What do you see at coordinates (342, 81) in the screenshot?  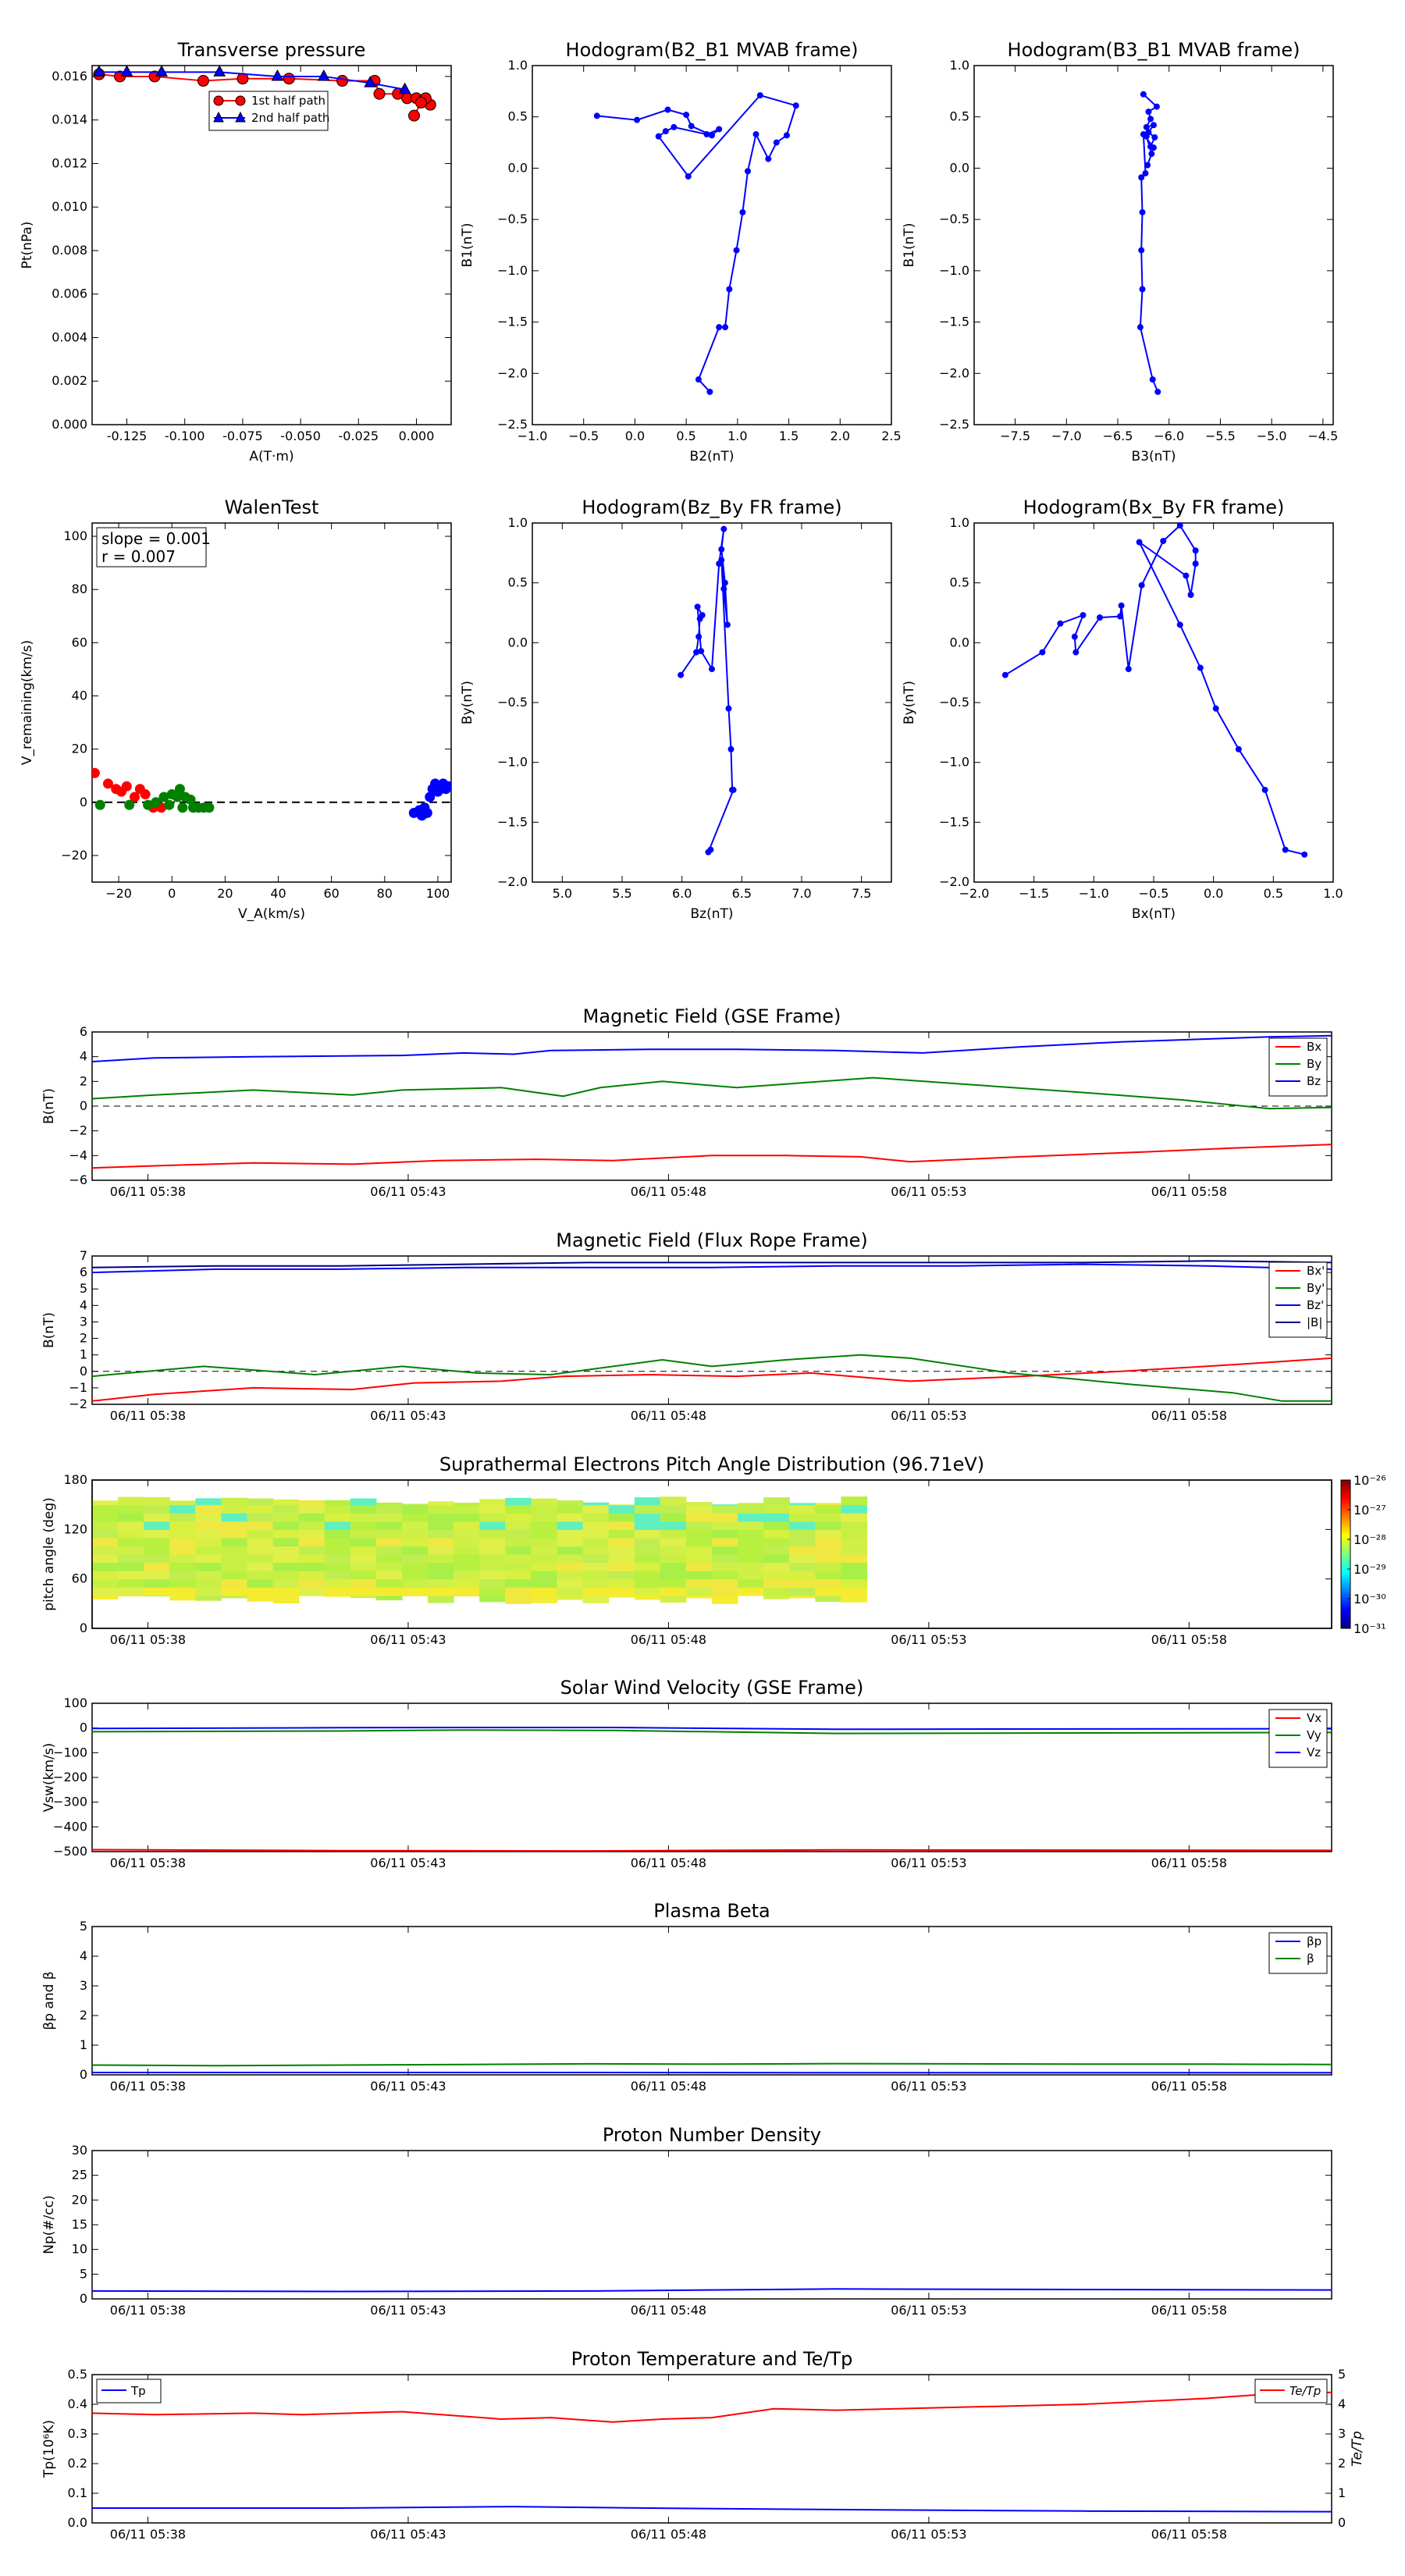 I see `data-point-circle` at bounding box center [342, 81].